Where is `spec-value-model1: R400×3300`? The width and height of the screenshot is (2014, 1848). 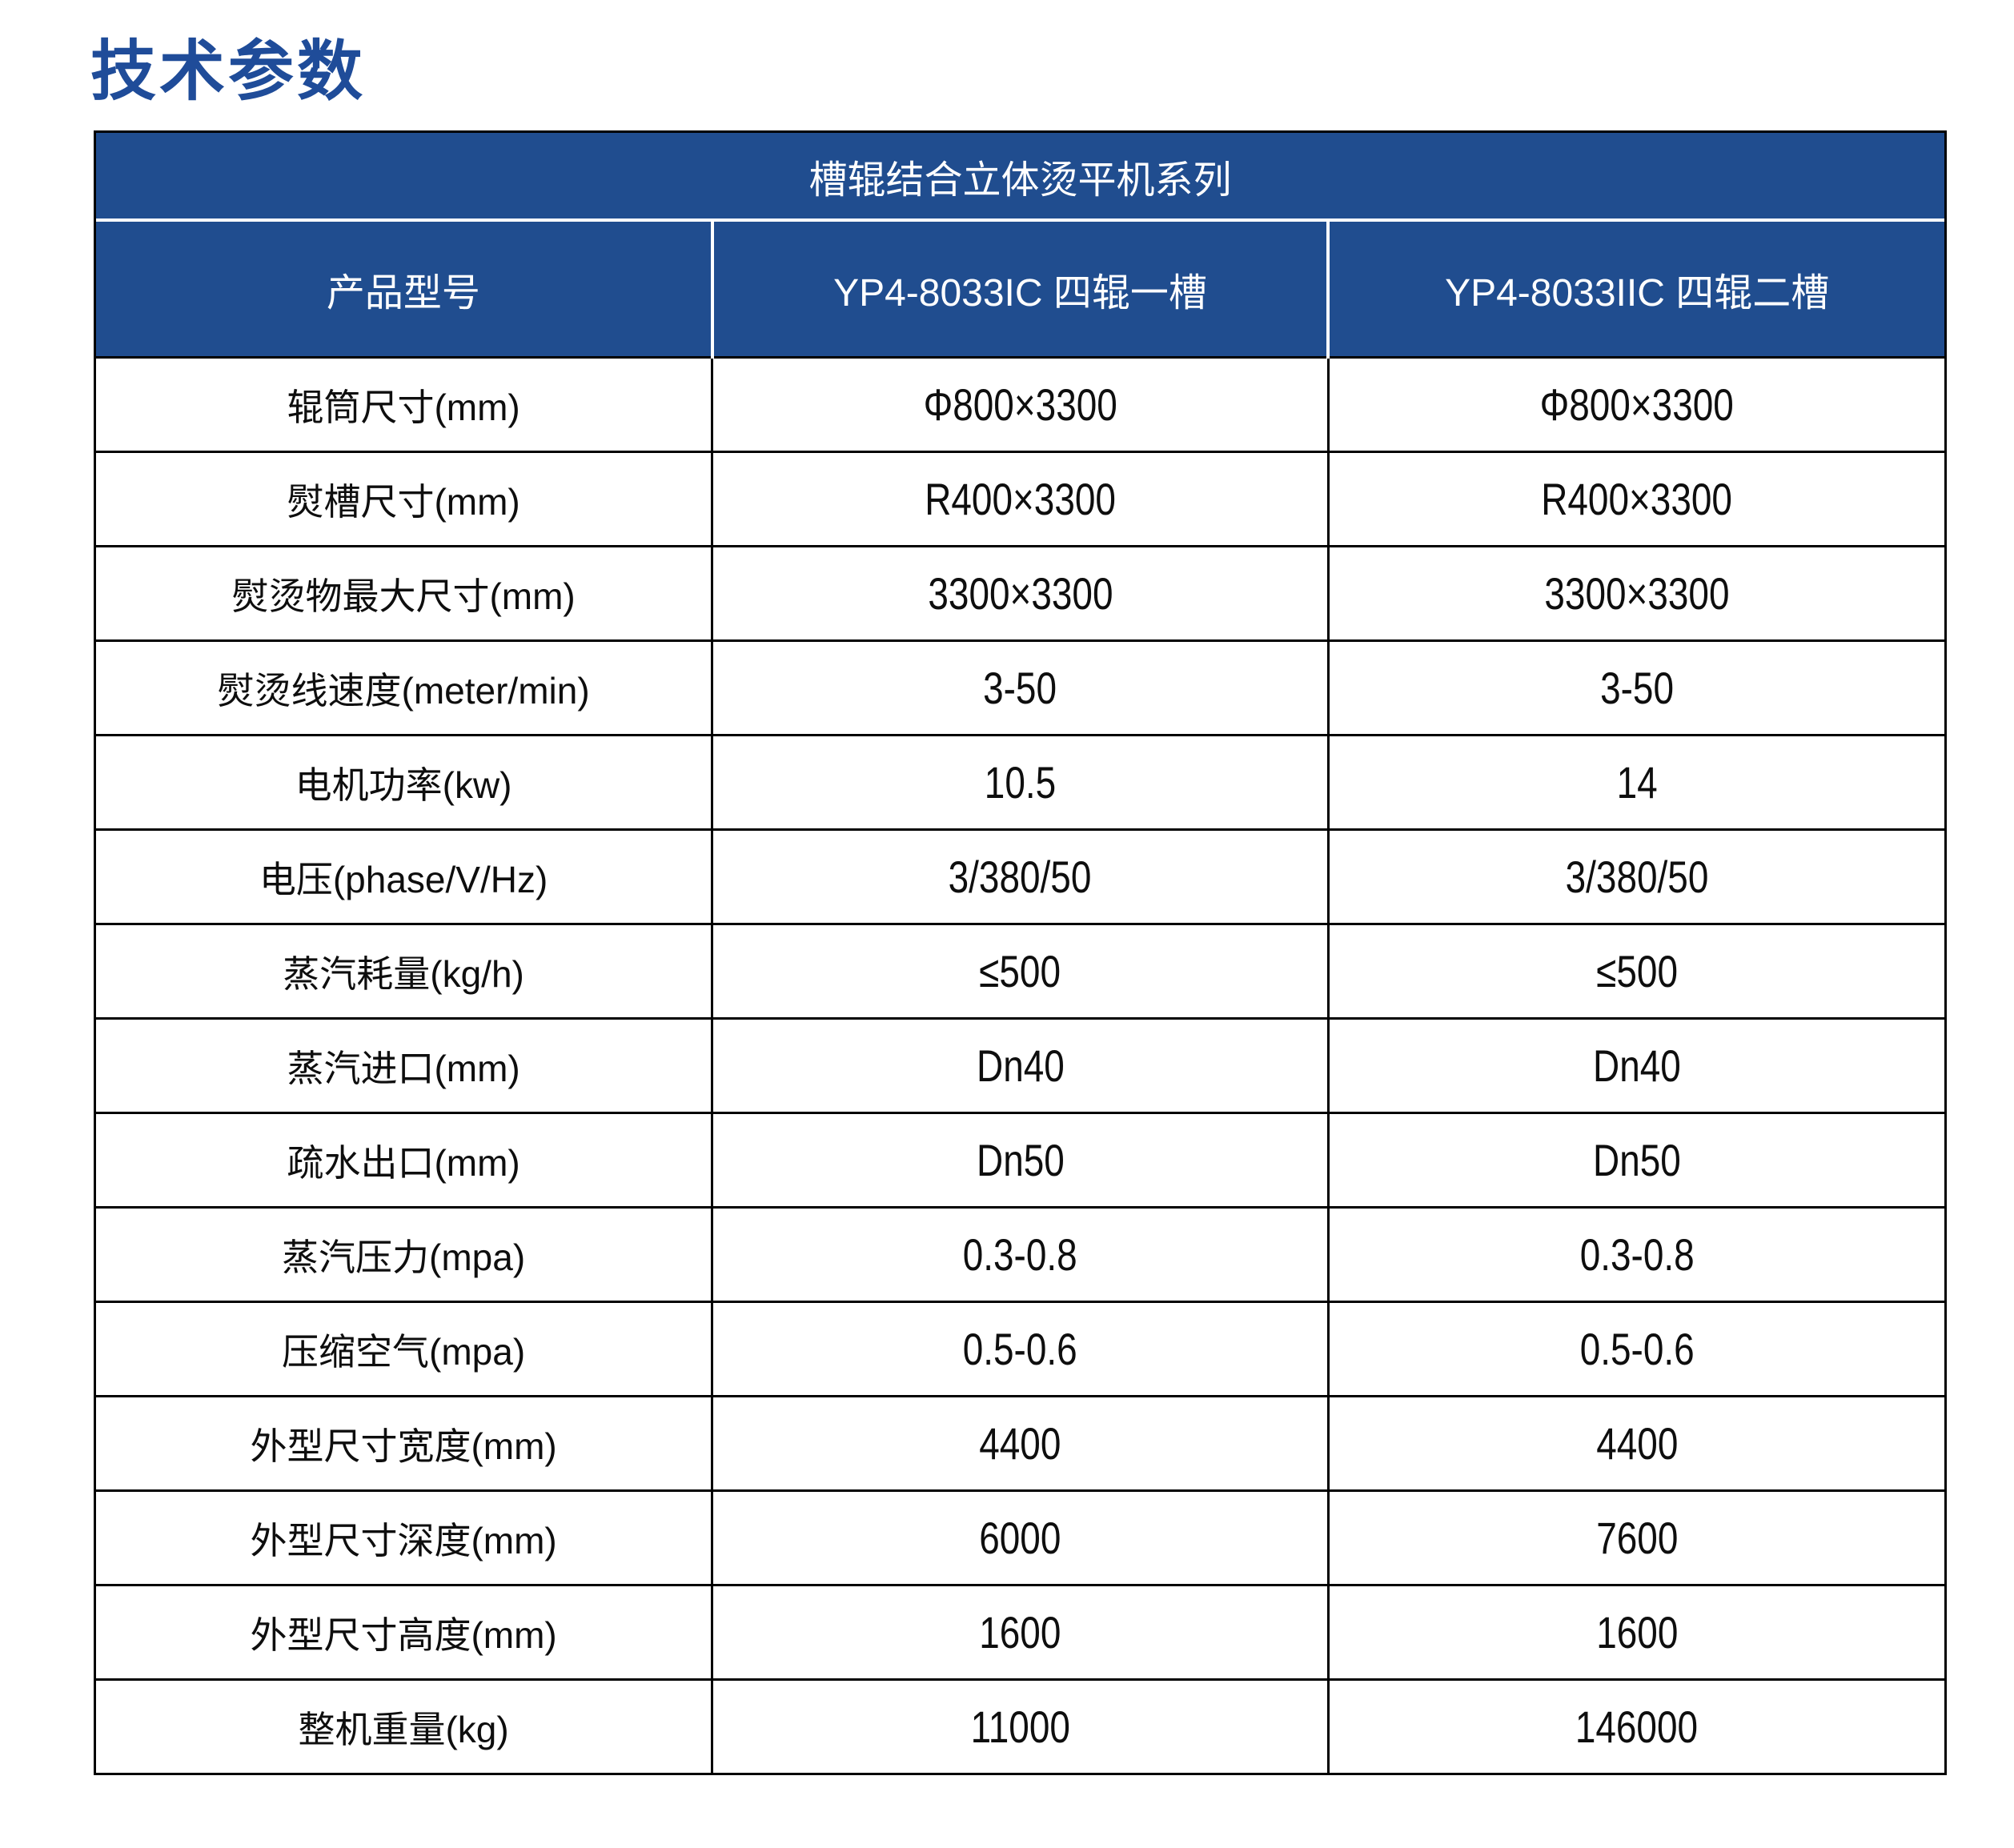
spec-value-model1: R400×3300 is located at coordinates (1020, 499).